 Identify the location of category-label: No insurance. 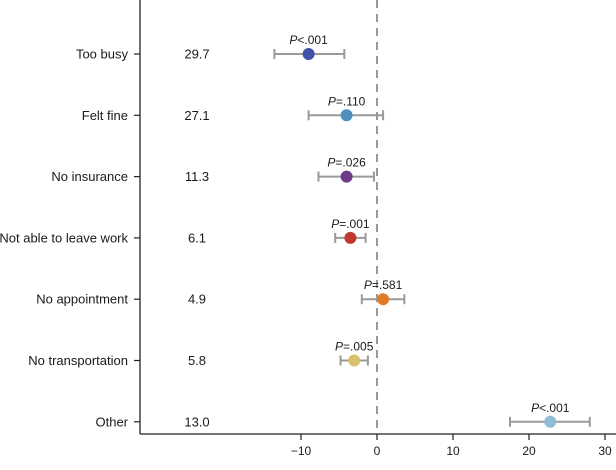
(89, 176).